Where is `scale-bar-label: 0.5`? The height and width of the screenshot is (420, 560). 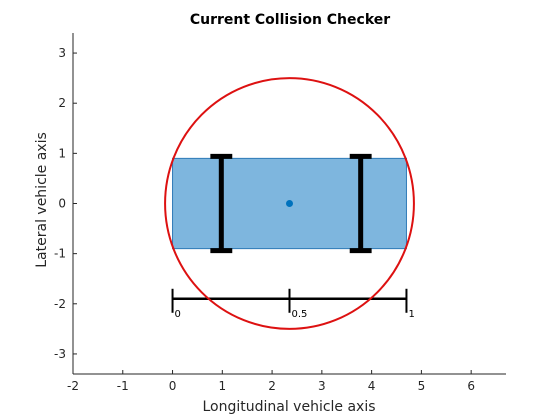 scale-bar-label: 0.5 is located at coordinates (300, 314).